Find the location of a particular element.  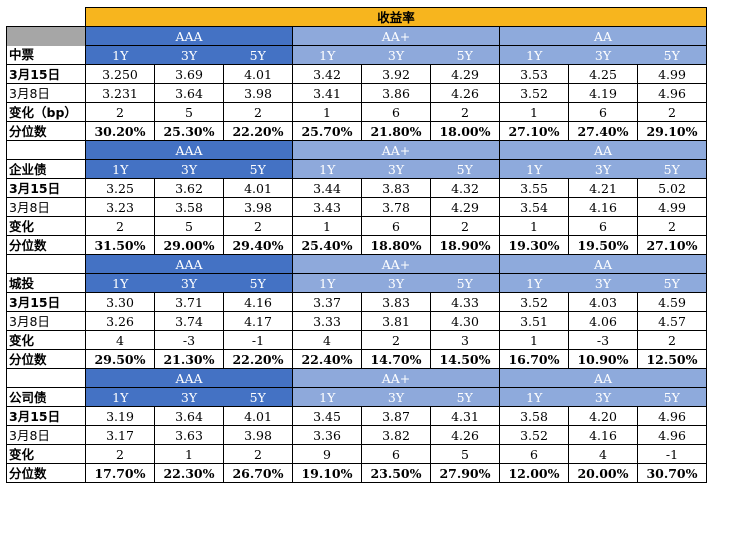

section-name: 企业债 is located at coordinates (46, 169).